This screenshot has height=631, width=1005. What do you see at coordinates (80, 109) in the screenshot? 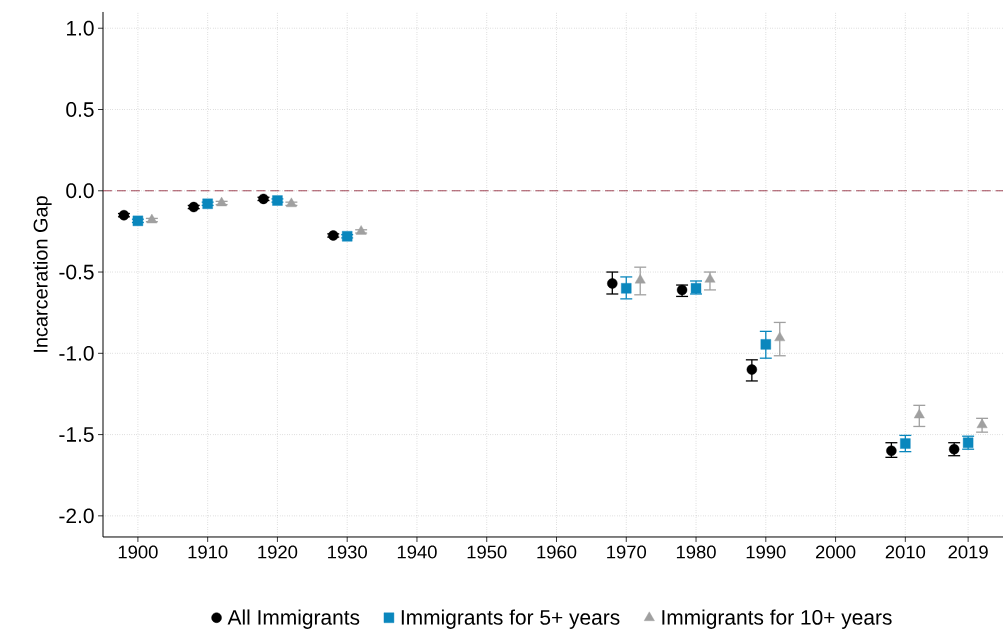
I see `y-tick-label: 0.5` at bounding box center [80, 109].